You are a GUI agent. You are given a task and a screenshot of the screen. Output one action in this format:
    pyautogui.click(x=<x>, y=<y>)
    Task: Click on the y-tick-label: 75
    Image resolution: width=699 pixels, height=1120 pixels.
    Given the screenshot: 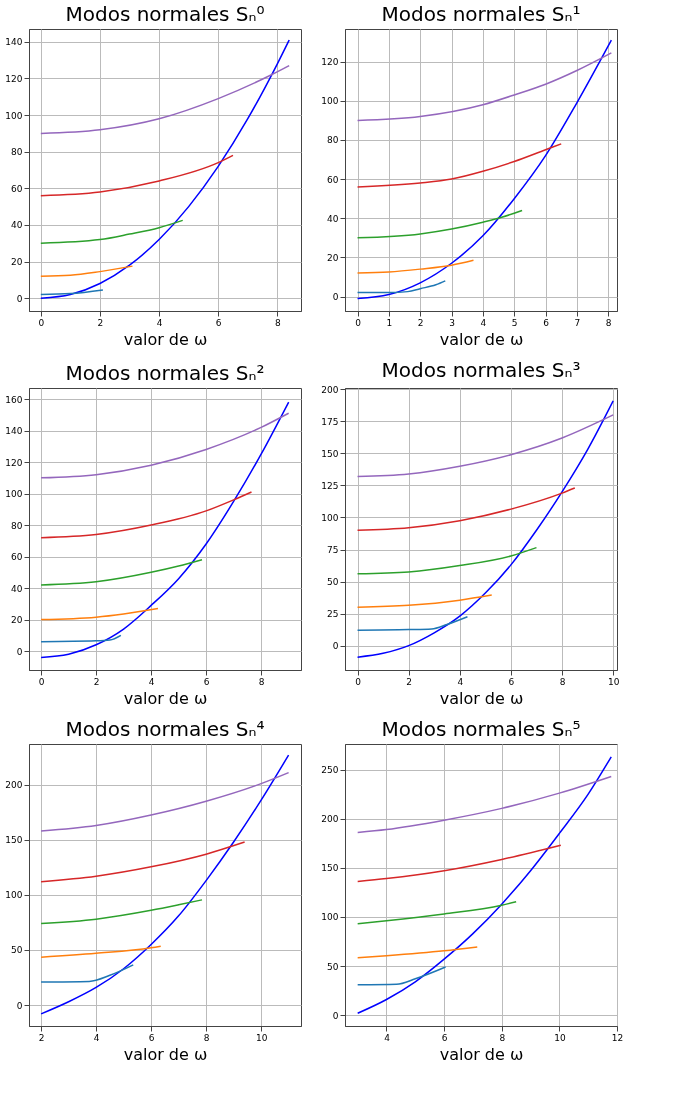 What is the action you would take?
    pyautogui.click(x=333, y=550)
    